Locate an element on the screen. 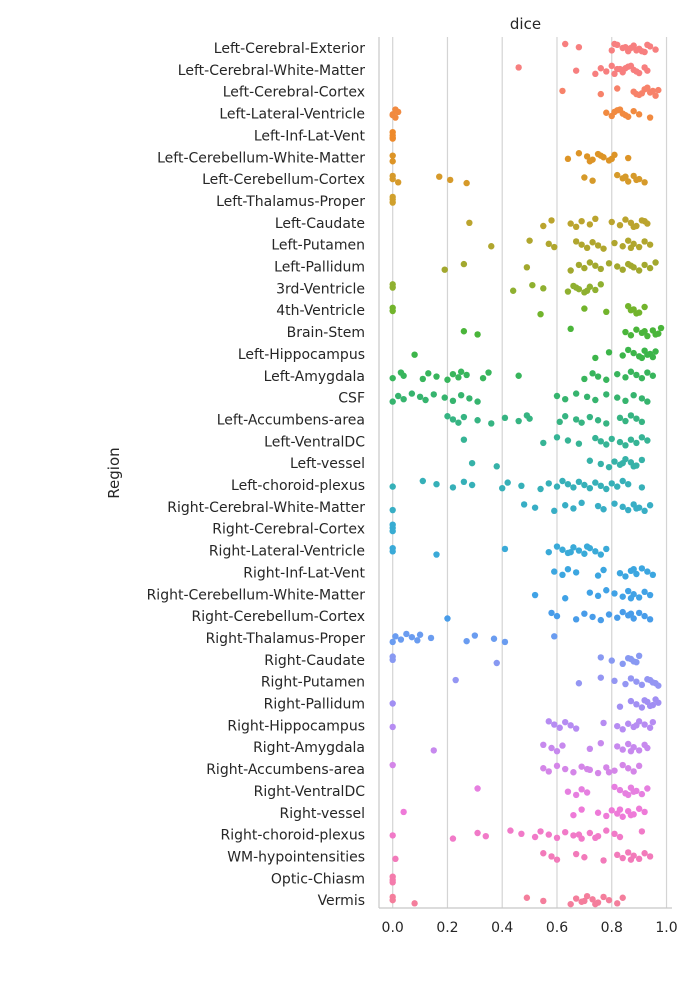 This screenshot has width=700, height=1000. y-tick-label: Right-Lateral-Ventricle is located at coordinates (287, 552).